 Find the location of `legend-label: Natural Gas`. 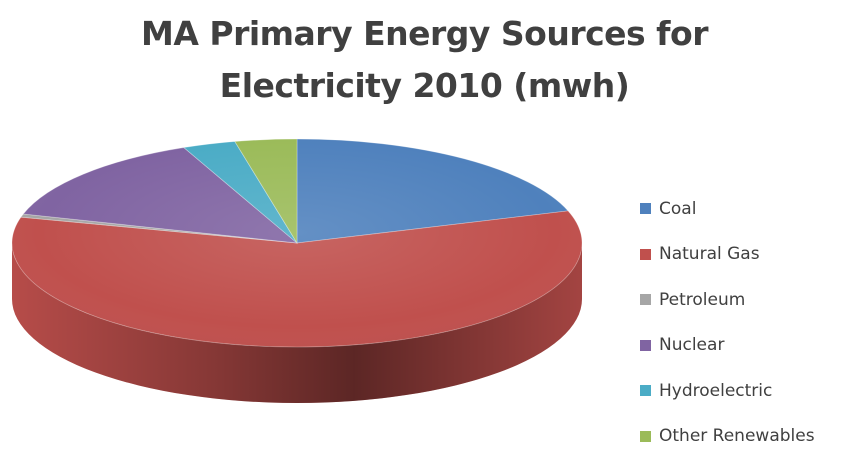

legend-label: Natural Gas is located at coordinates (709, 254).